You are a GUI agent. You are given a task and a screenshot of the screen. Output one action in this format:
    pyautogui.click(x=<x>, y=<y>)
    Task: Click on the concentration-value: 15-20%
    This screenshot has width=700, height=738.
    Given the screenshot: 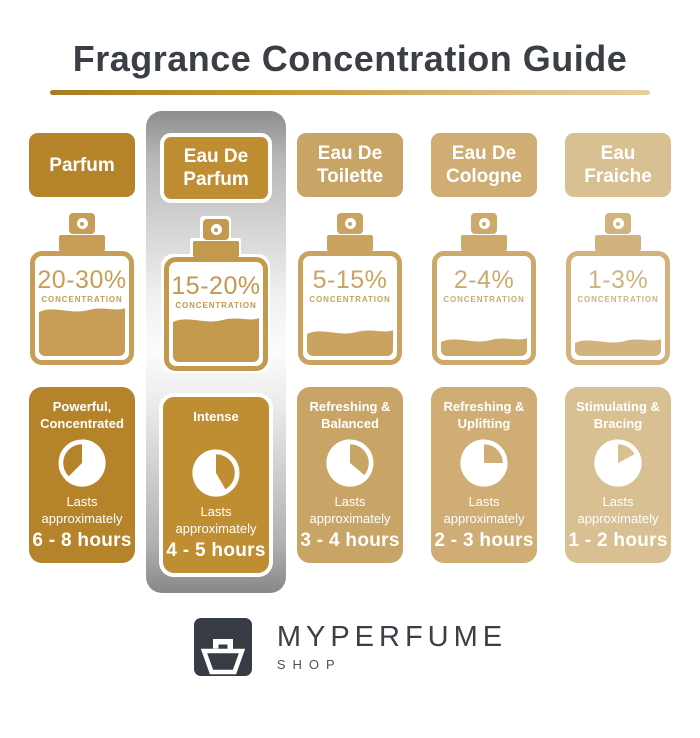 What is the action you would take?
    pyautogui.click(x=216, y=286)
    